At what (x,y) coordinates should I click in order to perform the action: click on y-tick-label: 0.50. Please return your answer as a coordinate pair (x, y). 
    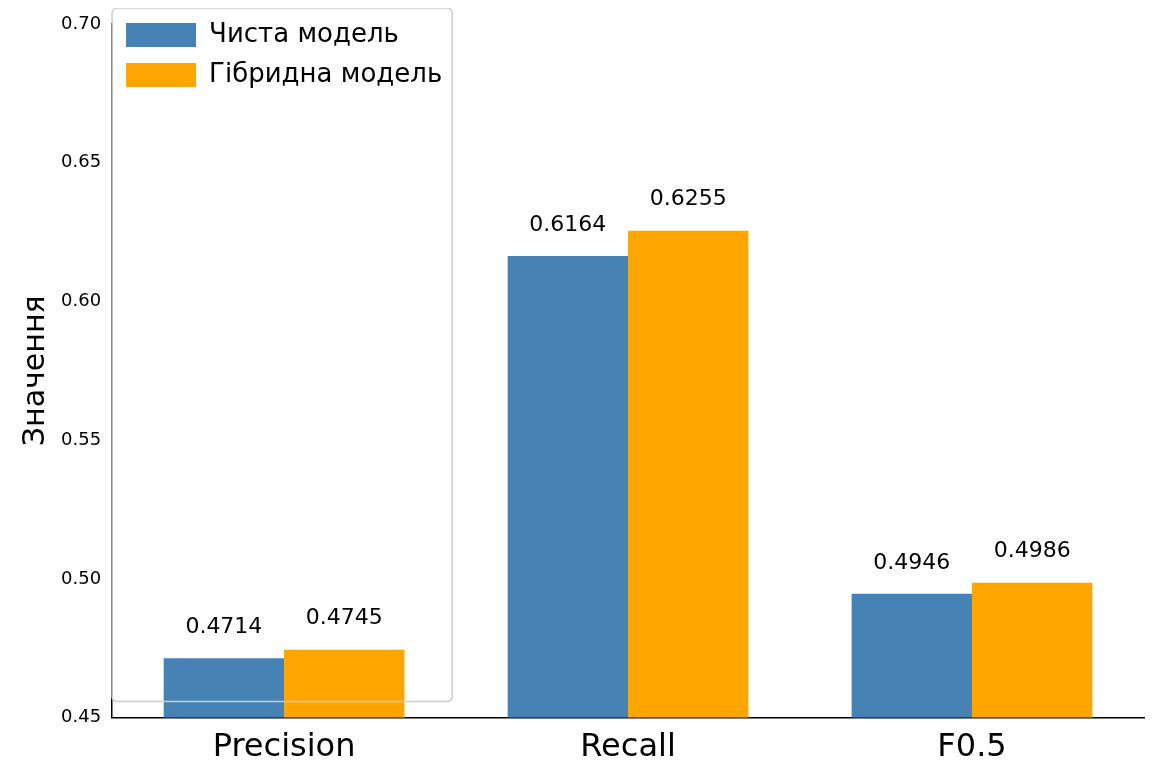
    Looking at the image, I should click on (81, 577).